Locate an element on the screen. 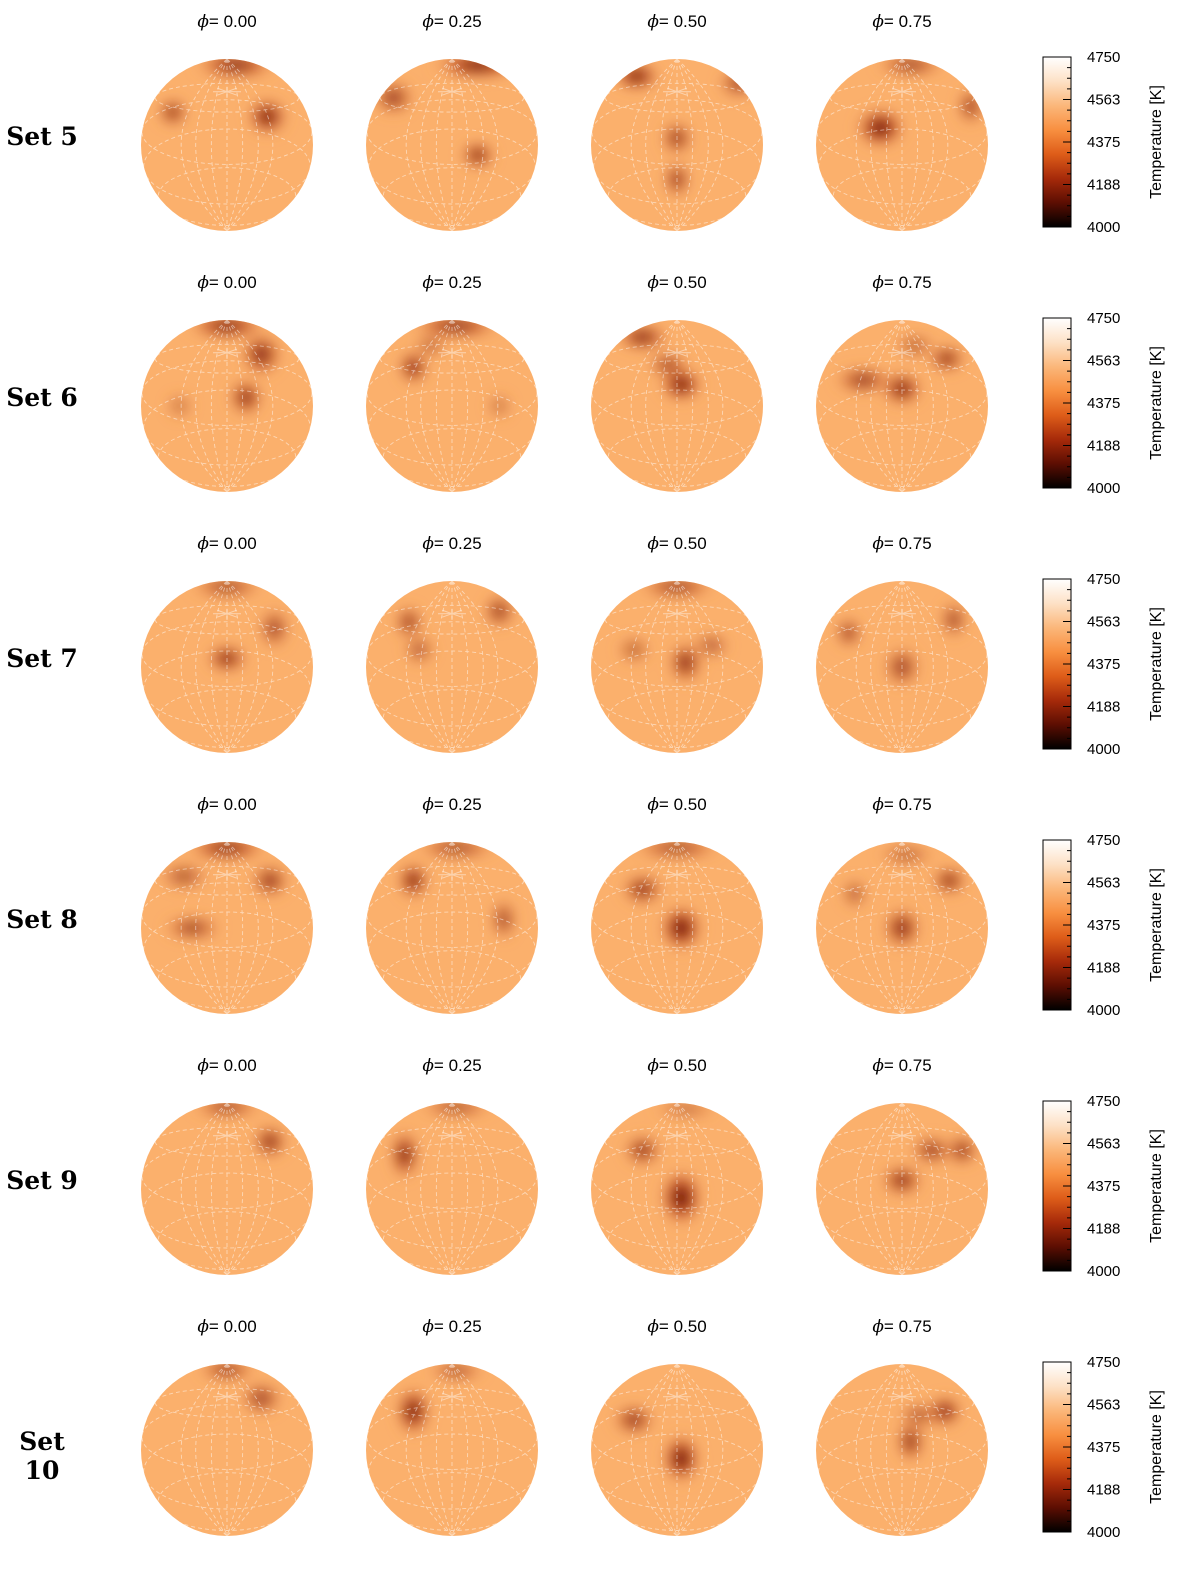 This screenshot has width=1200, height=1595. set-label: Set 5 is located at coordinates (42, 136).